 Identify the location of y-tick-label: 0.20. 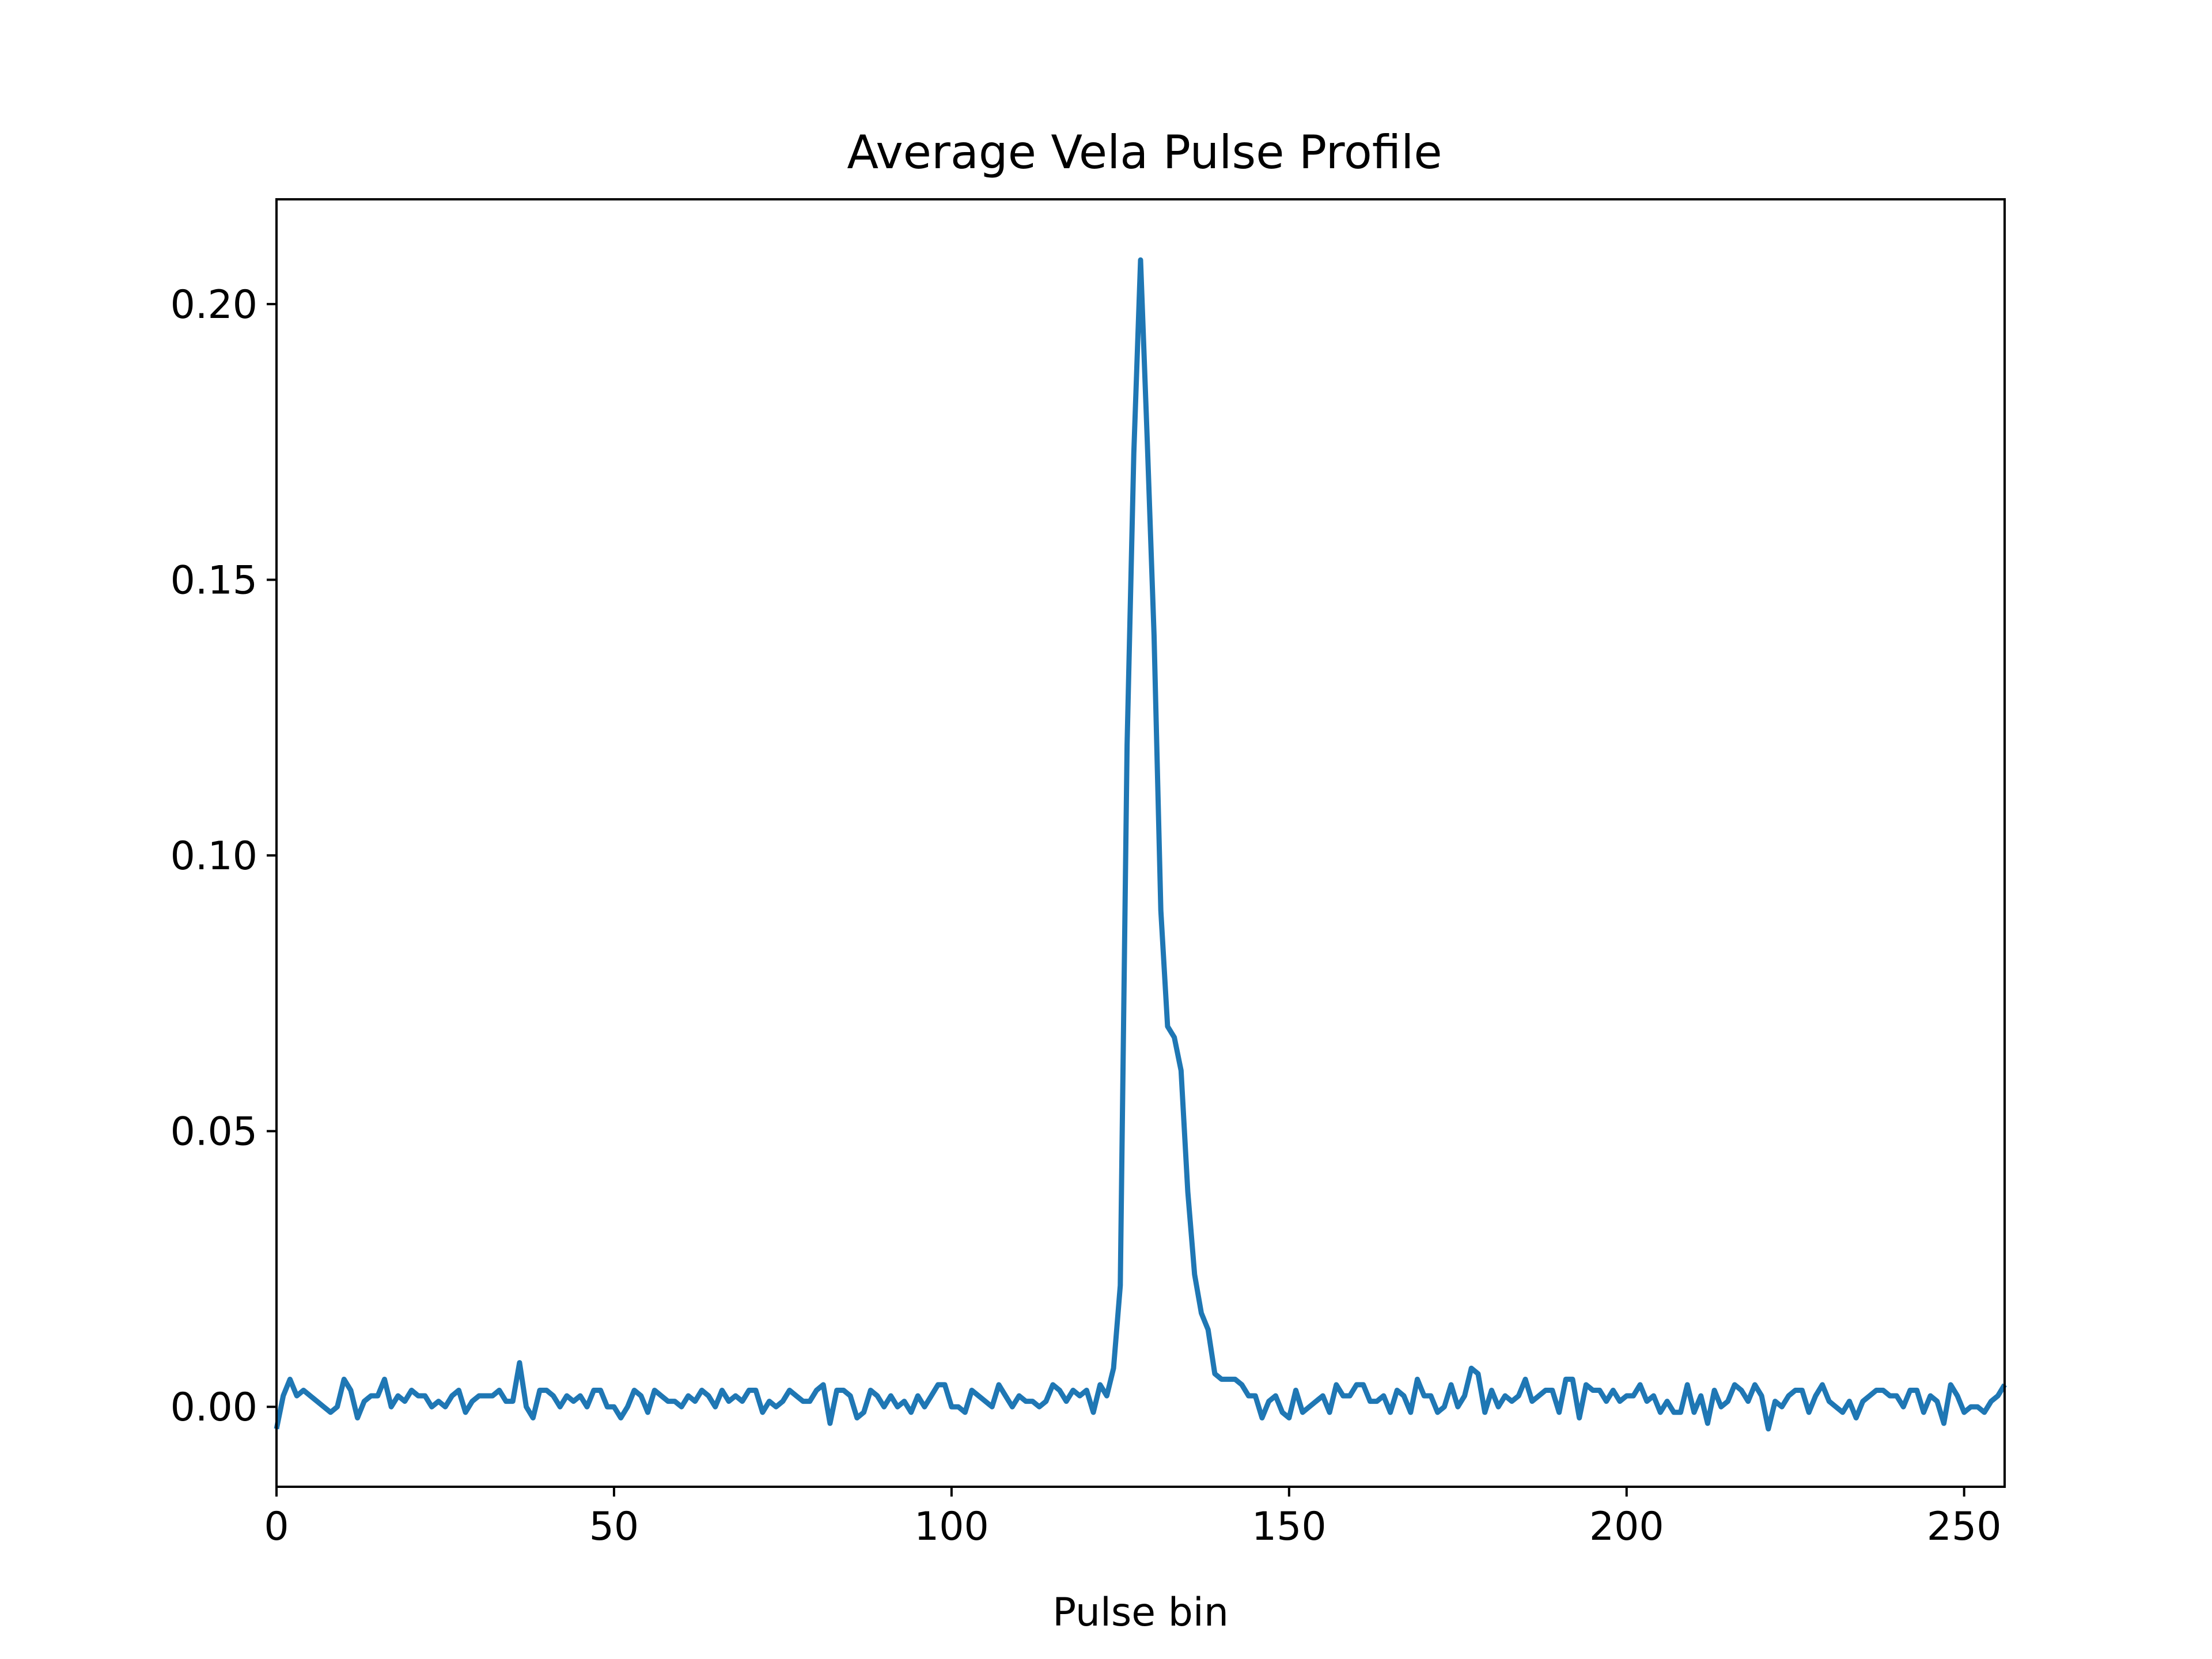
(214, 305).